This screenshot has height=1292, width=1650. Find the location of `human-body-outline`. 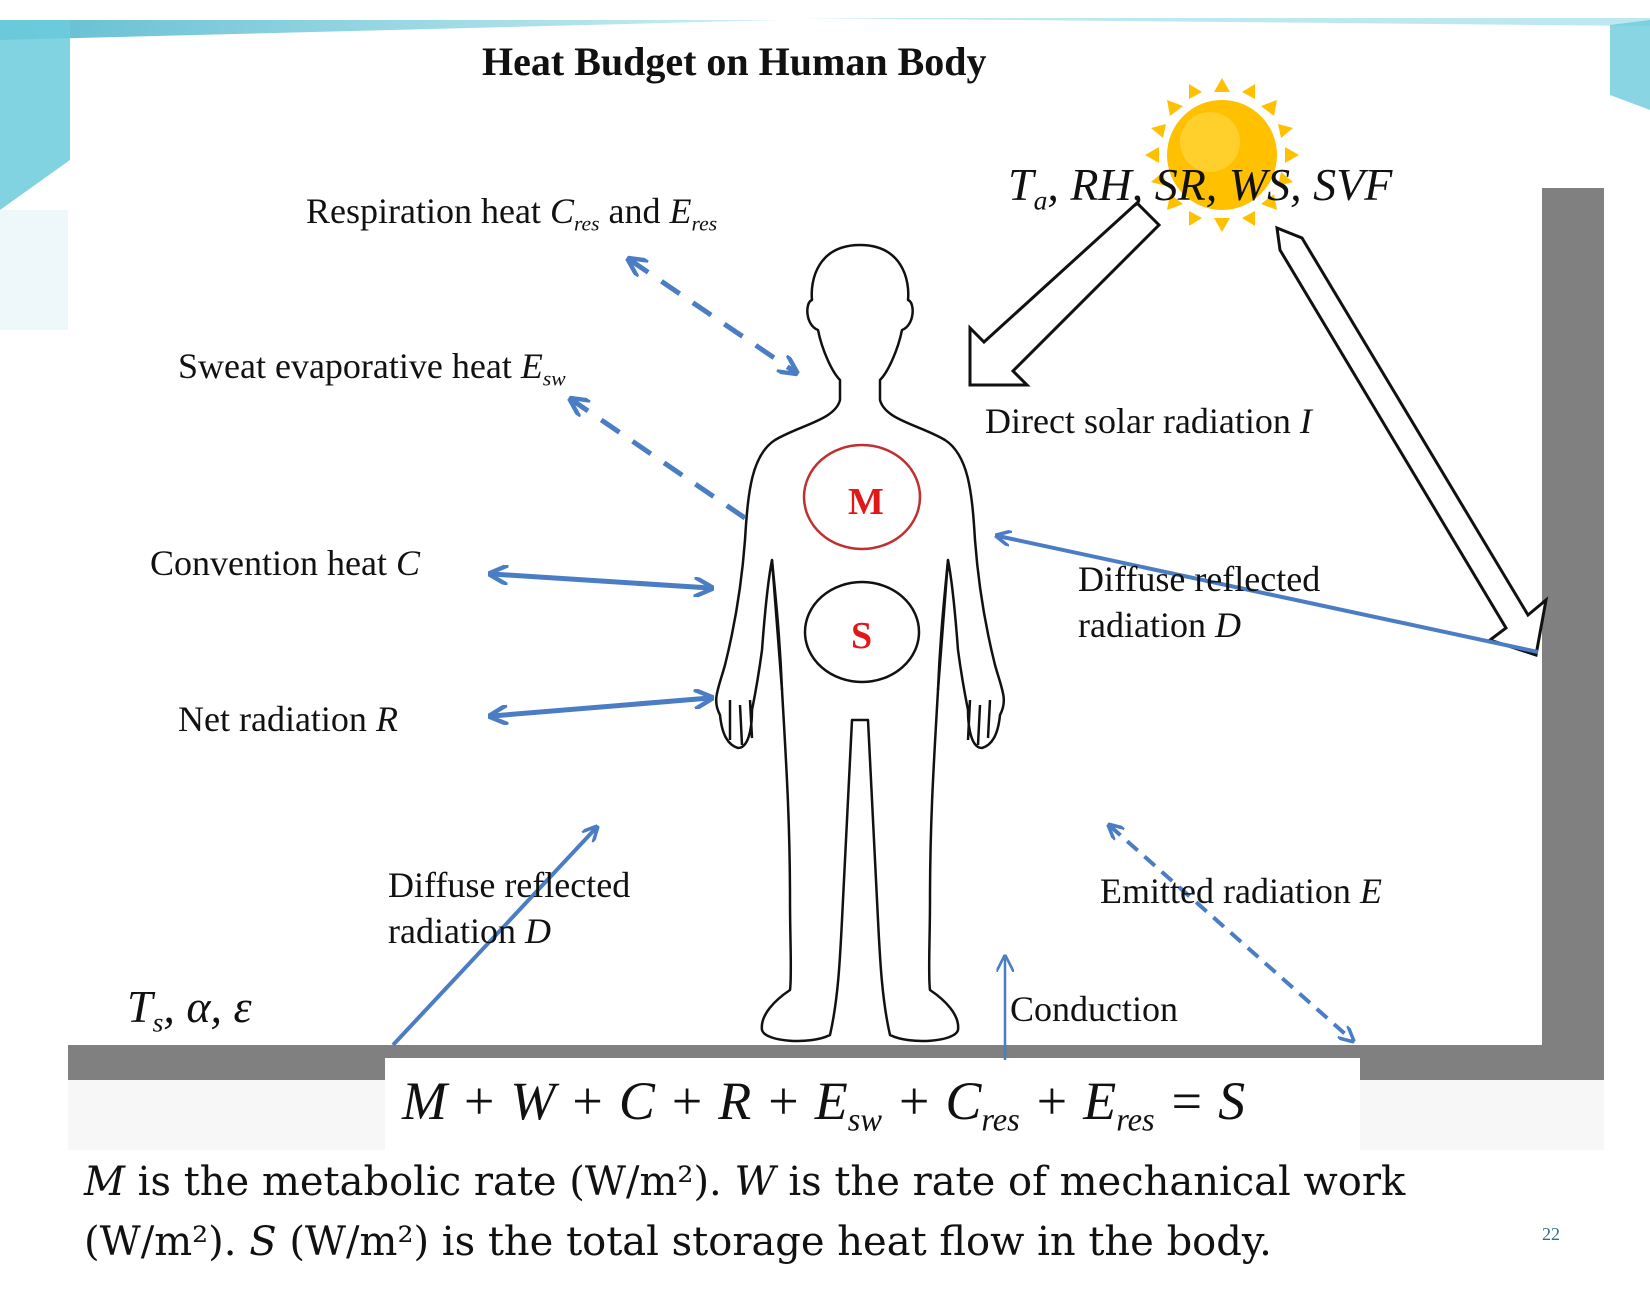

human-body-outline is located at coordinates (860, 643).